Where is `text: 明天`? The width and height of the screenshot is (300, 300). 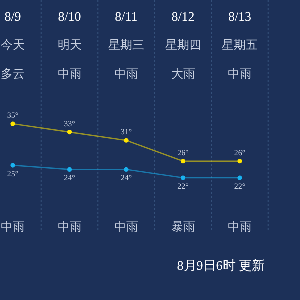
text: 明天 is located at coordinates (70, 45).